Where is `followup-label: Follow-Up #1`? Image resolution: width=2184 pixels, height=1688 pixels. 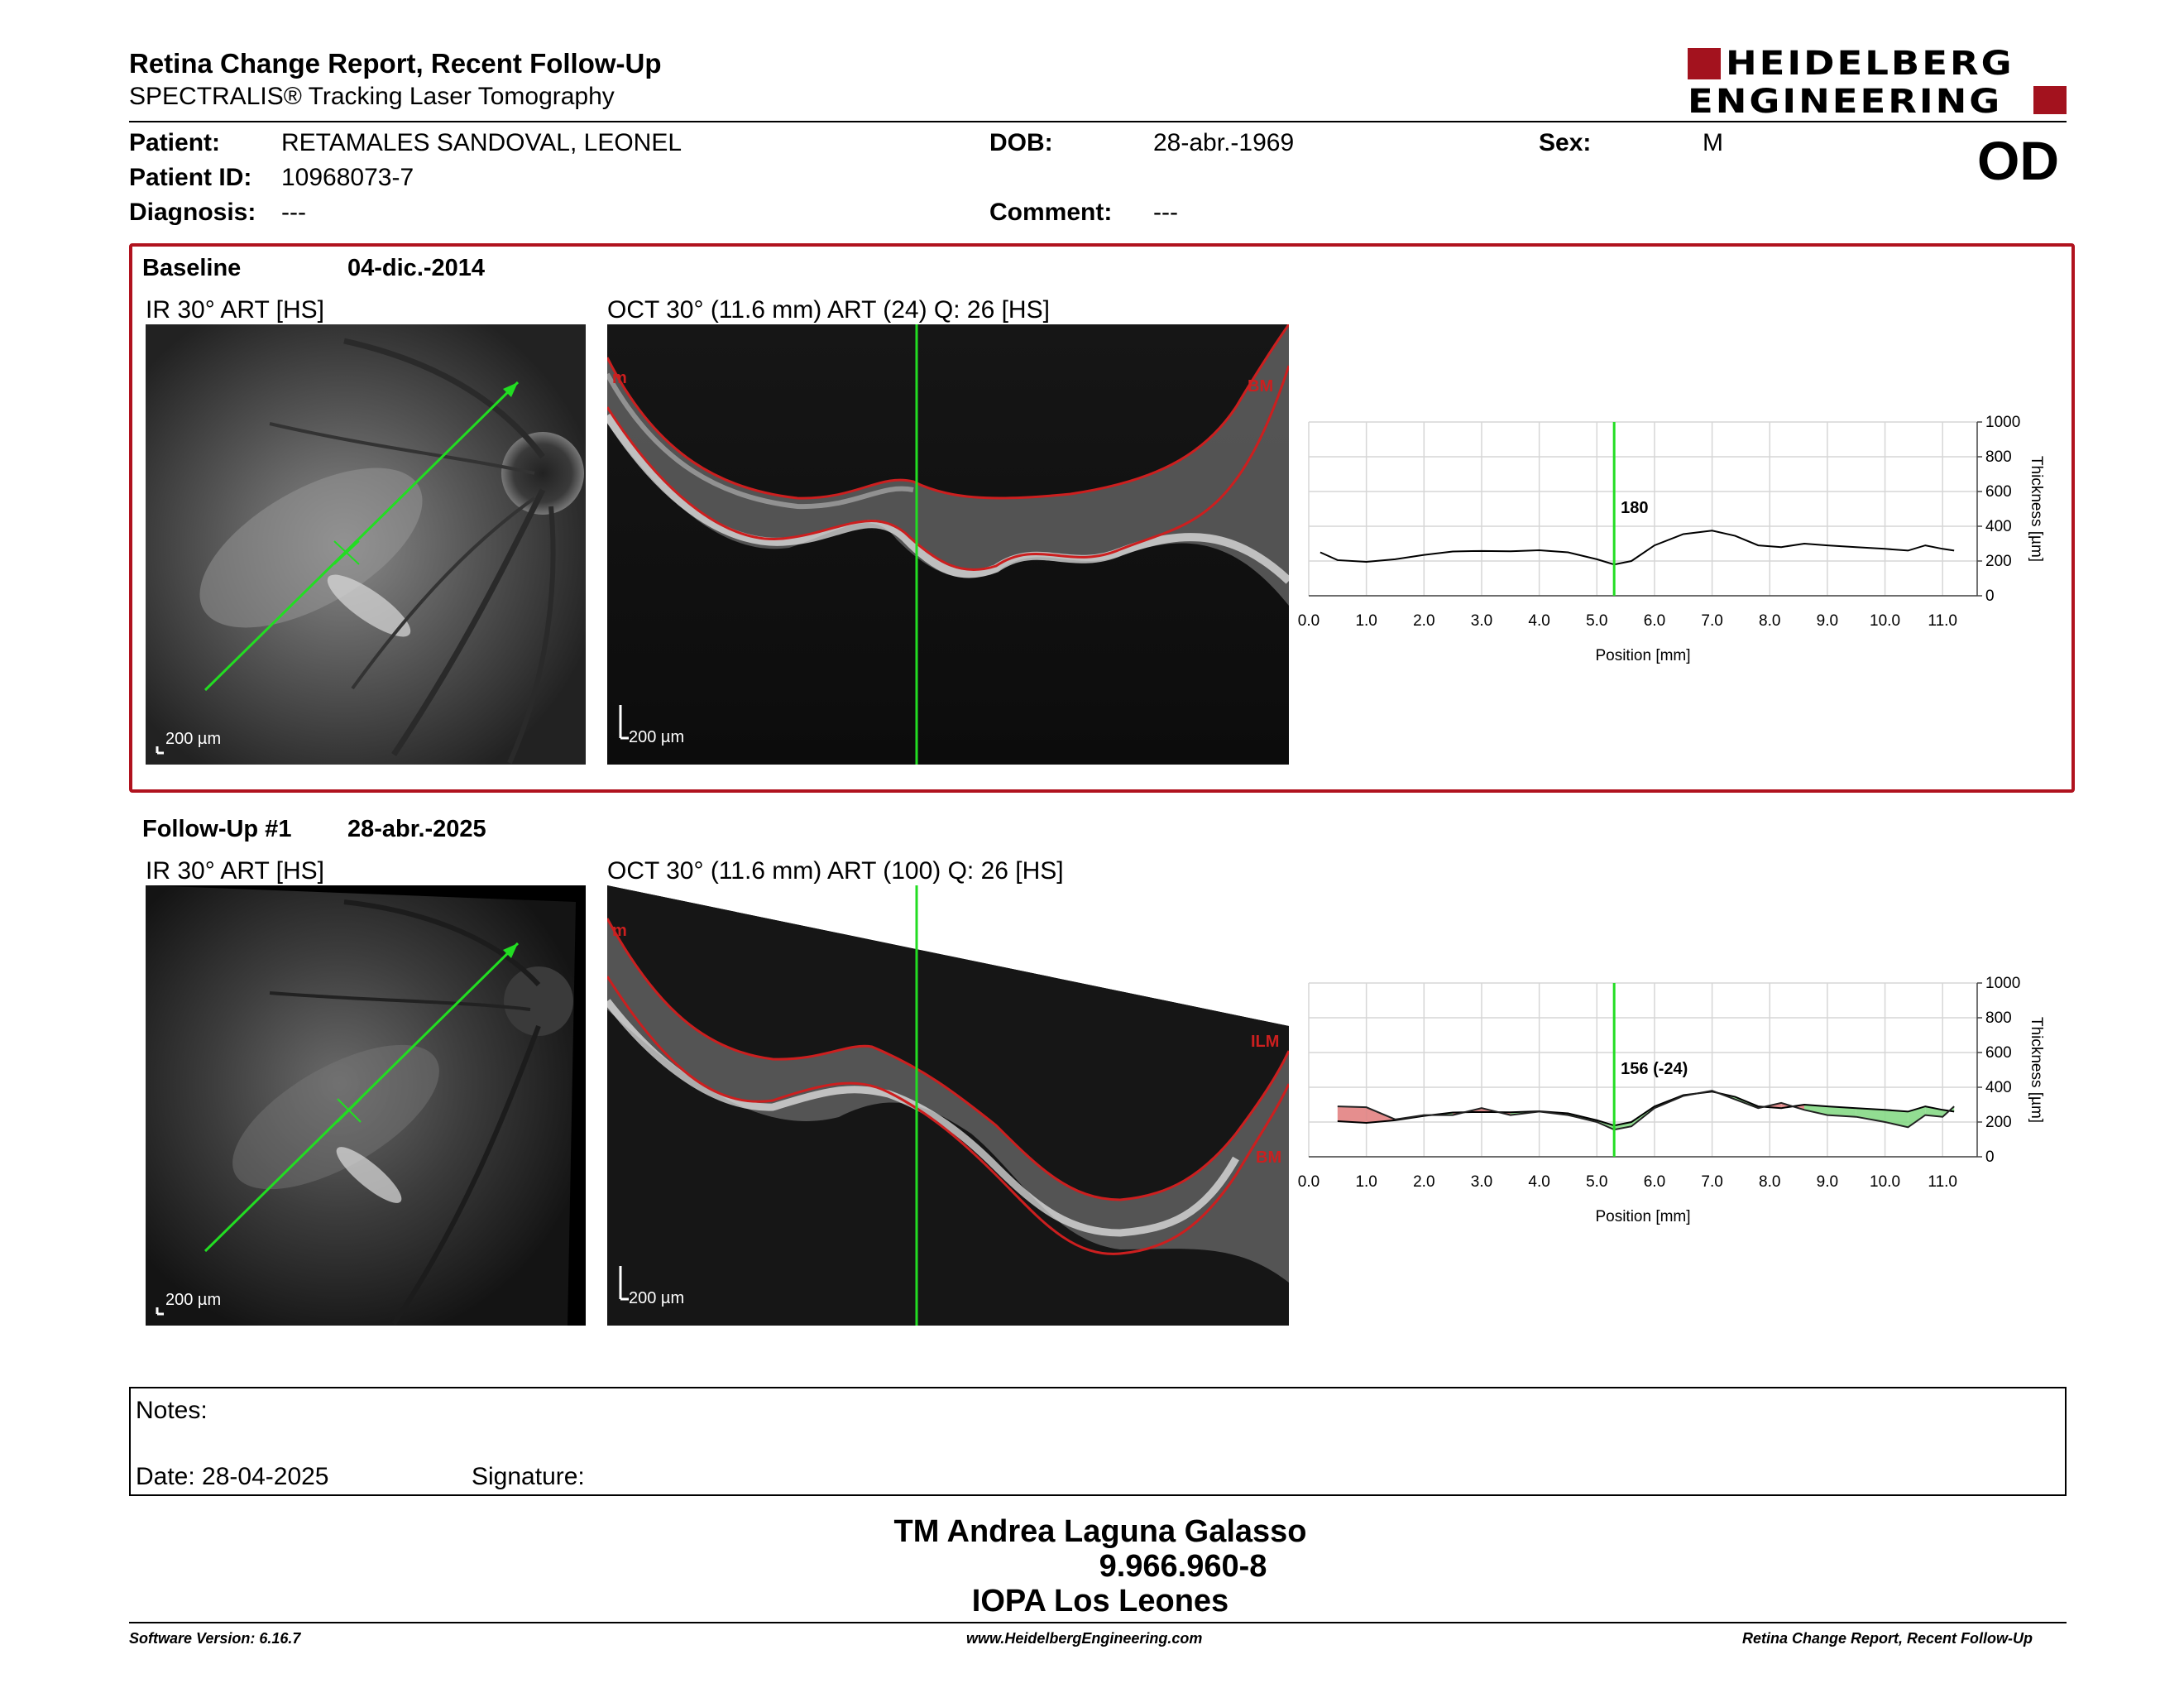 followup-label: Follow-Up #1 is located at coordinates (217, 829).